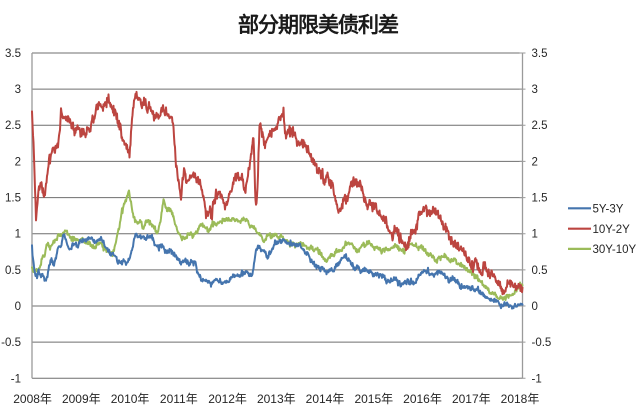  I want to click on svg-text: 2013年, so click(276, 399).